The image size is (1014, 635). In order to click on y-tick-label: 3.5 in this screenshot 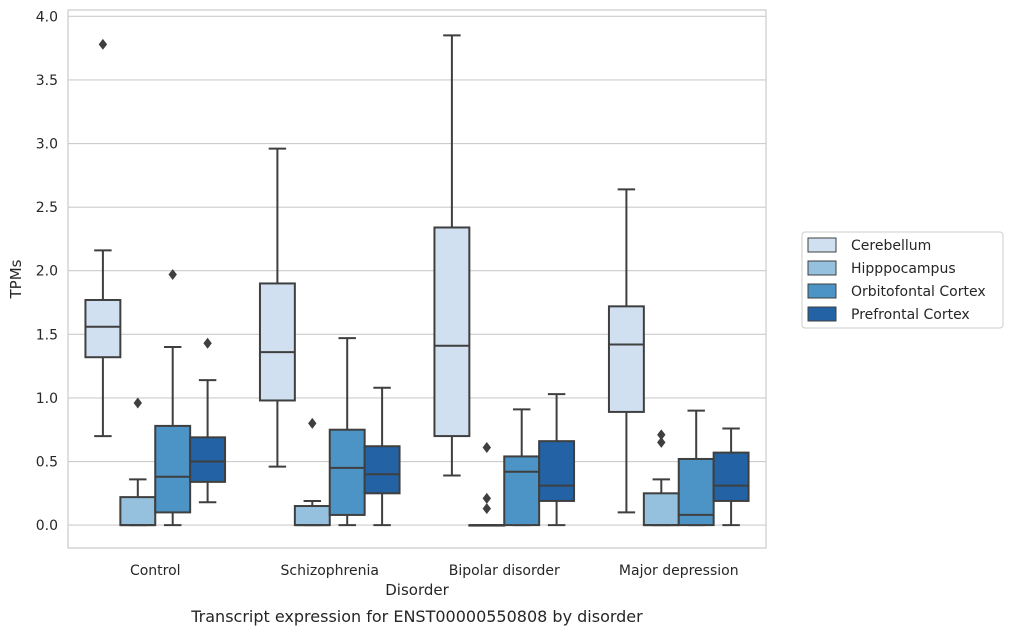, I will do `click(47, 81)`.